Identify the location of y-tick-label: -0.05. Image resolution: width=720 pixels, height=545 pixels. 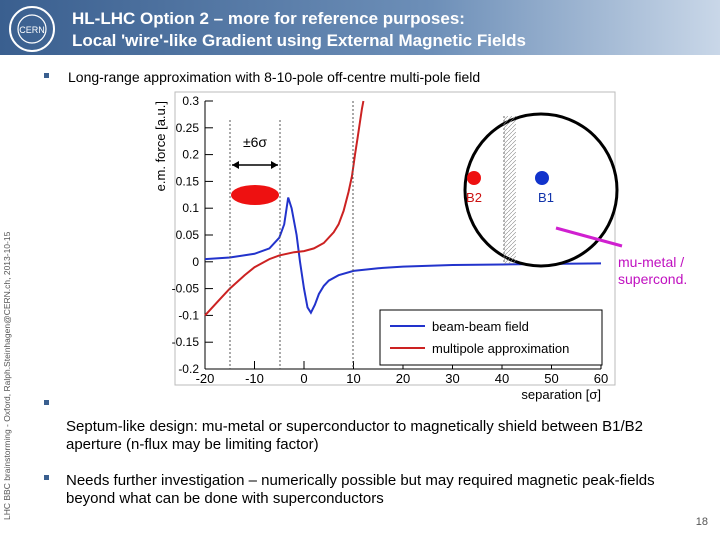
(186, 289).